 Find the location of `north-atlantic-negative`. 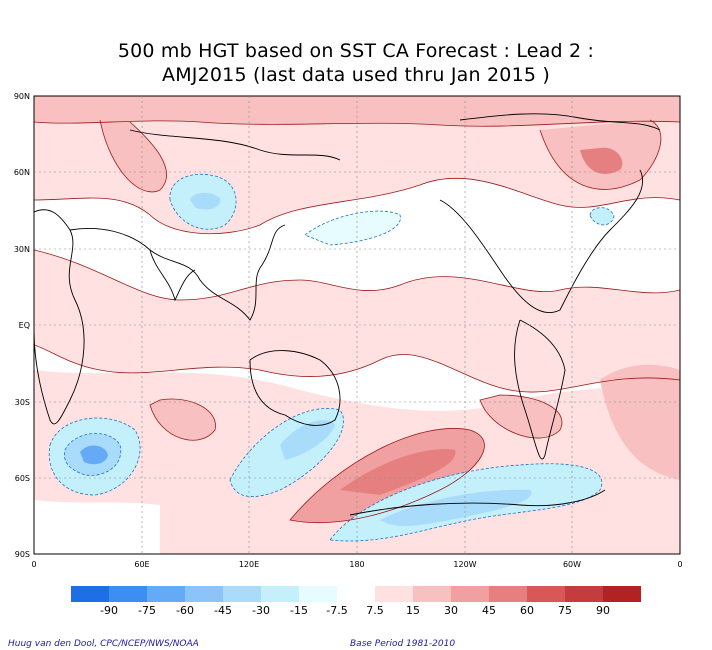

north-atlantic-negative is located at coordinates (602, 216).